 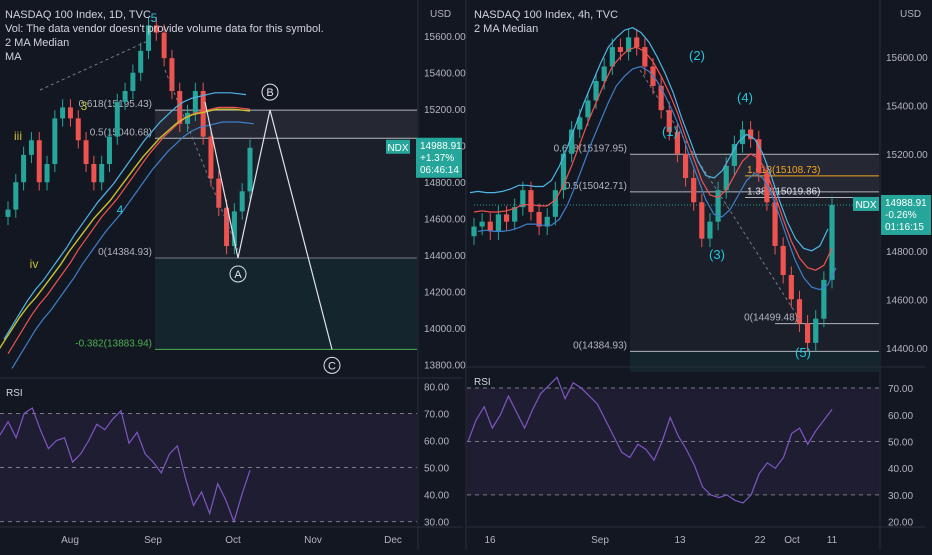 What do you see at coordinates (600, 345) in the screenshot?
I see `right-fib-label-2: 0(14384.93)` at bounding box center [600, 345].